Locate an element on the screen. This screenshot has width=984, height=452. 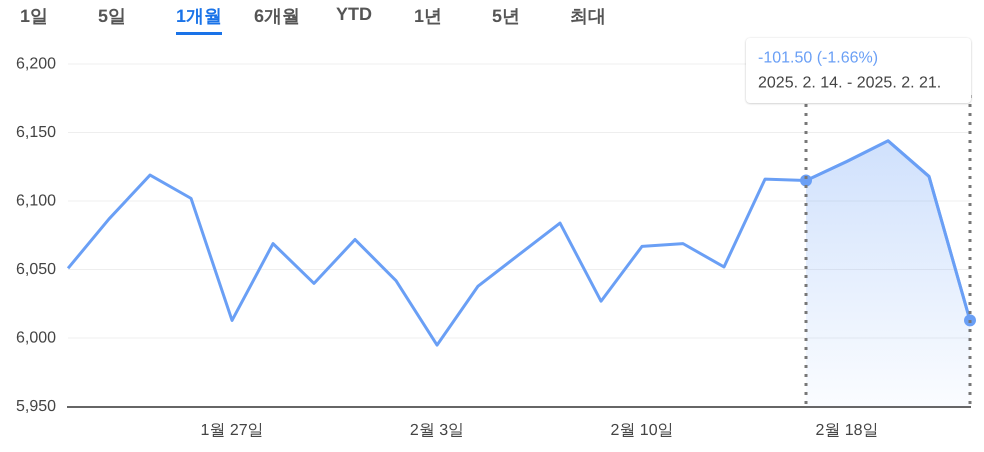
annotation: 2025. 2. 14. - 2025. 2. 21. is located at coordinates (850, 83).